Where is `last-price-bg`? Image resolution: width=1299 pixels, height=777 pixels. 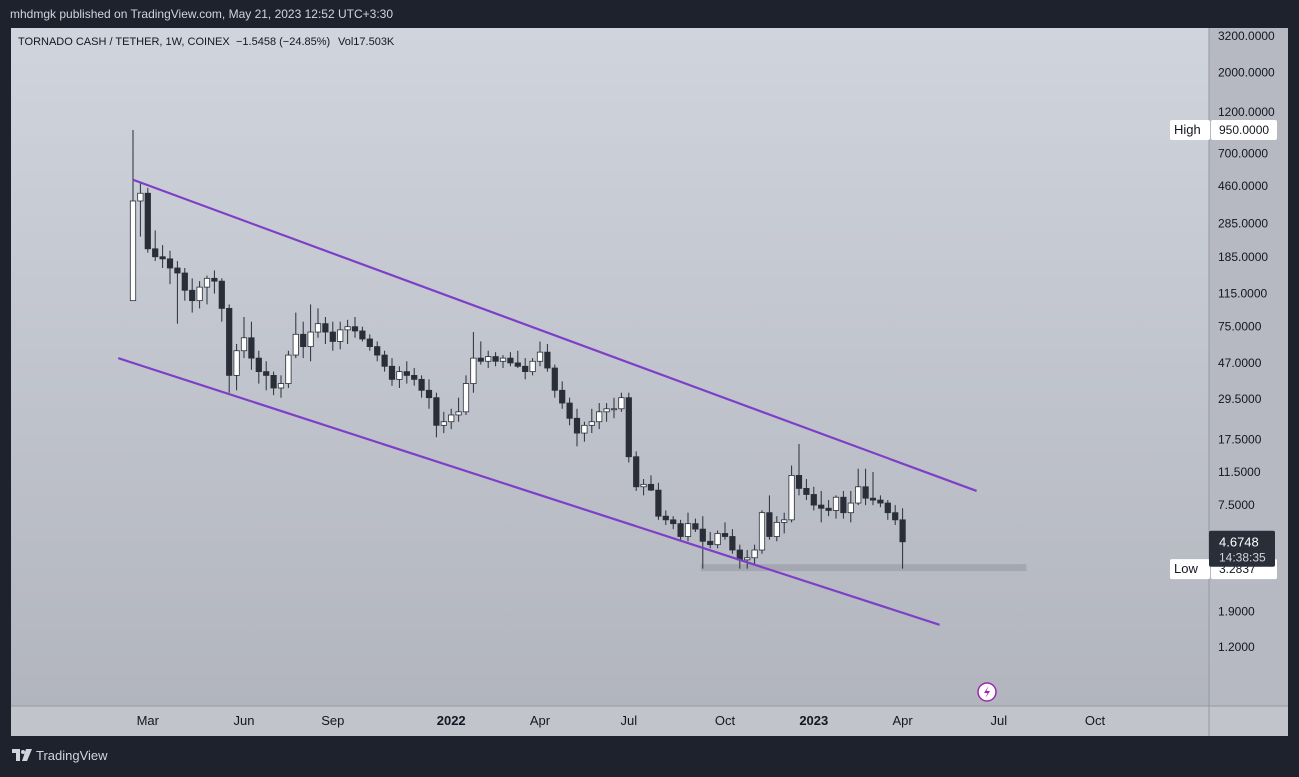 last-price-bg is located at coordinates (1242, 548).